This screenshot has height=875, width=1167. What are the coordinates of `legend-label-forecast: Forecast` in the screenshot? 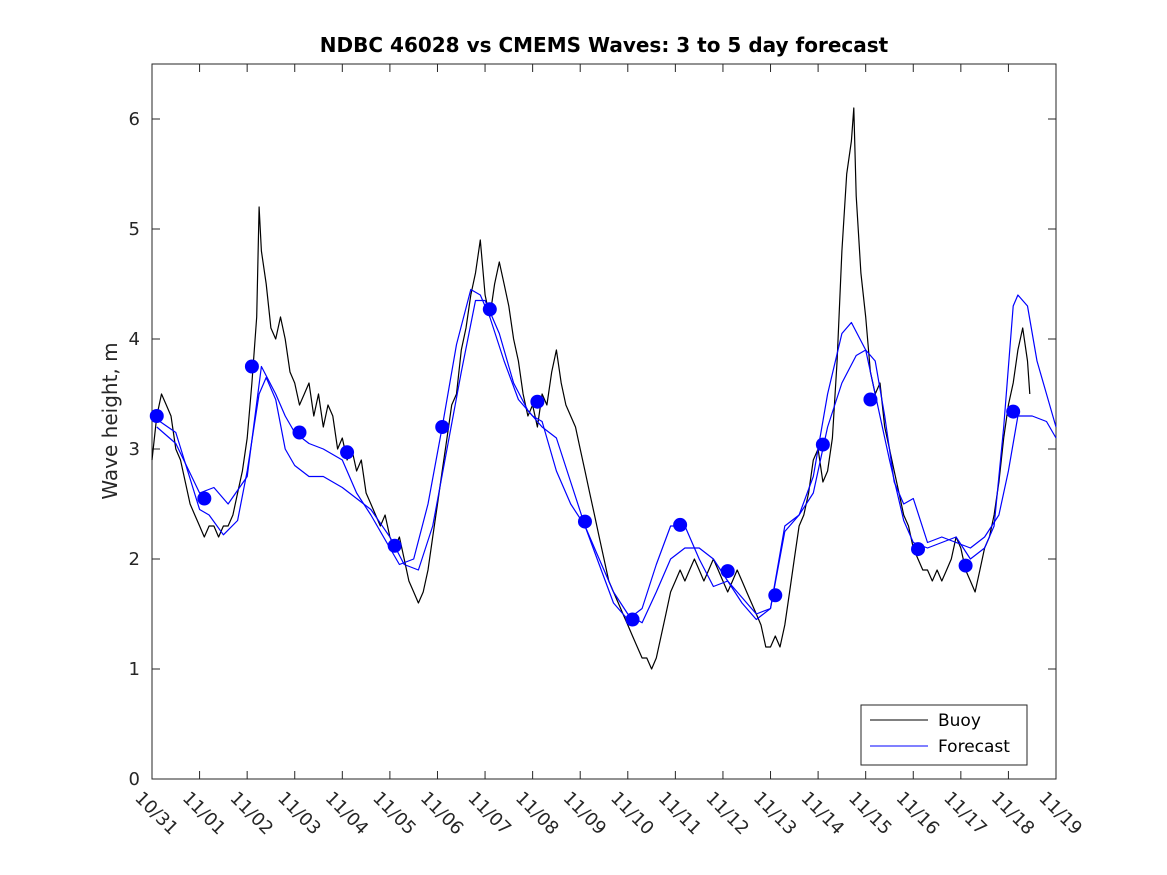 It's located at (974, 747).